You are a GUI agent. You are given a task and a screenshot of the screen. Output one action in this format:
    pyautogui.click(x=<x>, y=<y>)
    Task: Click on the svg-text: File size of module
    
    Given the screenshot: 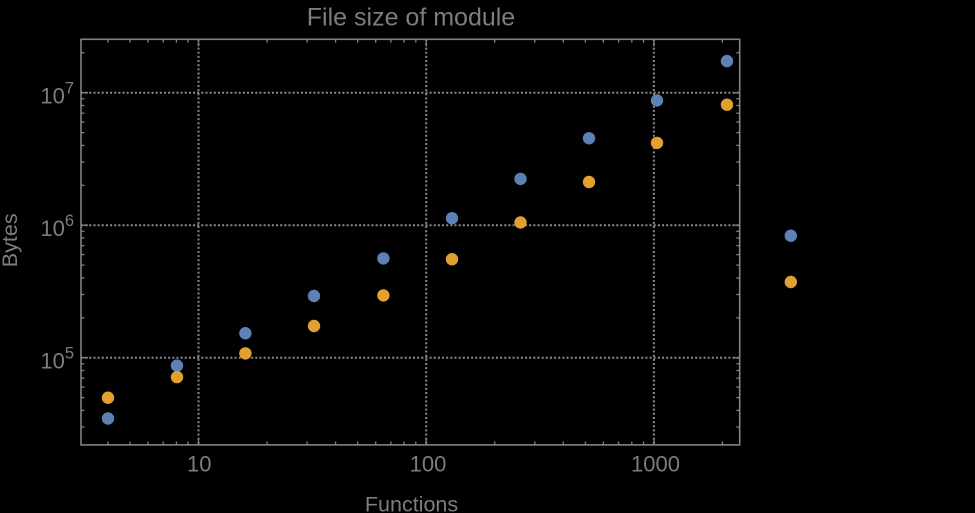 What is the action you would take?
    pyautogui.click(x=411, y=17)
    